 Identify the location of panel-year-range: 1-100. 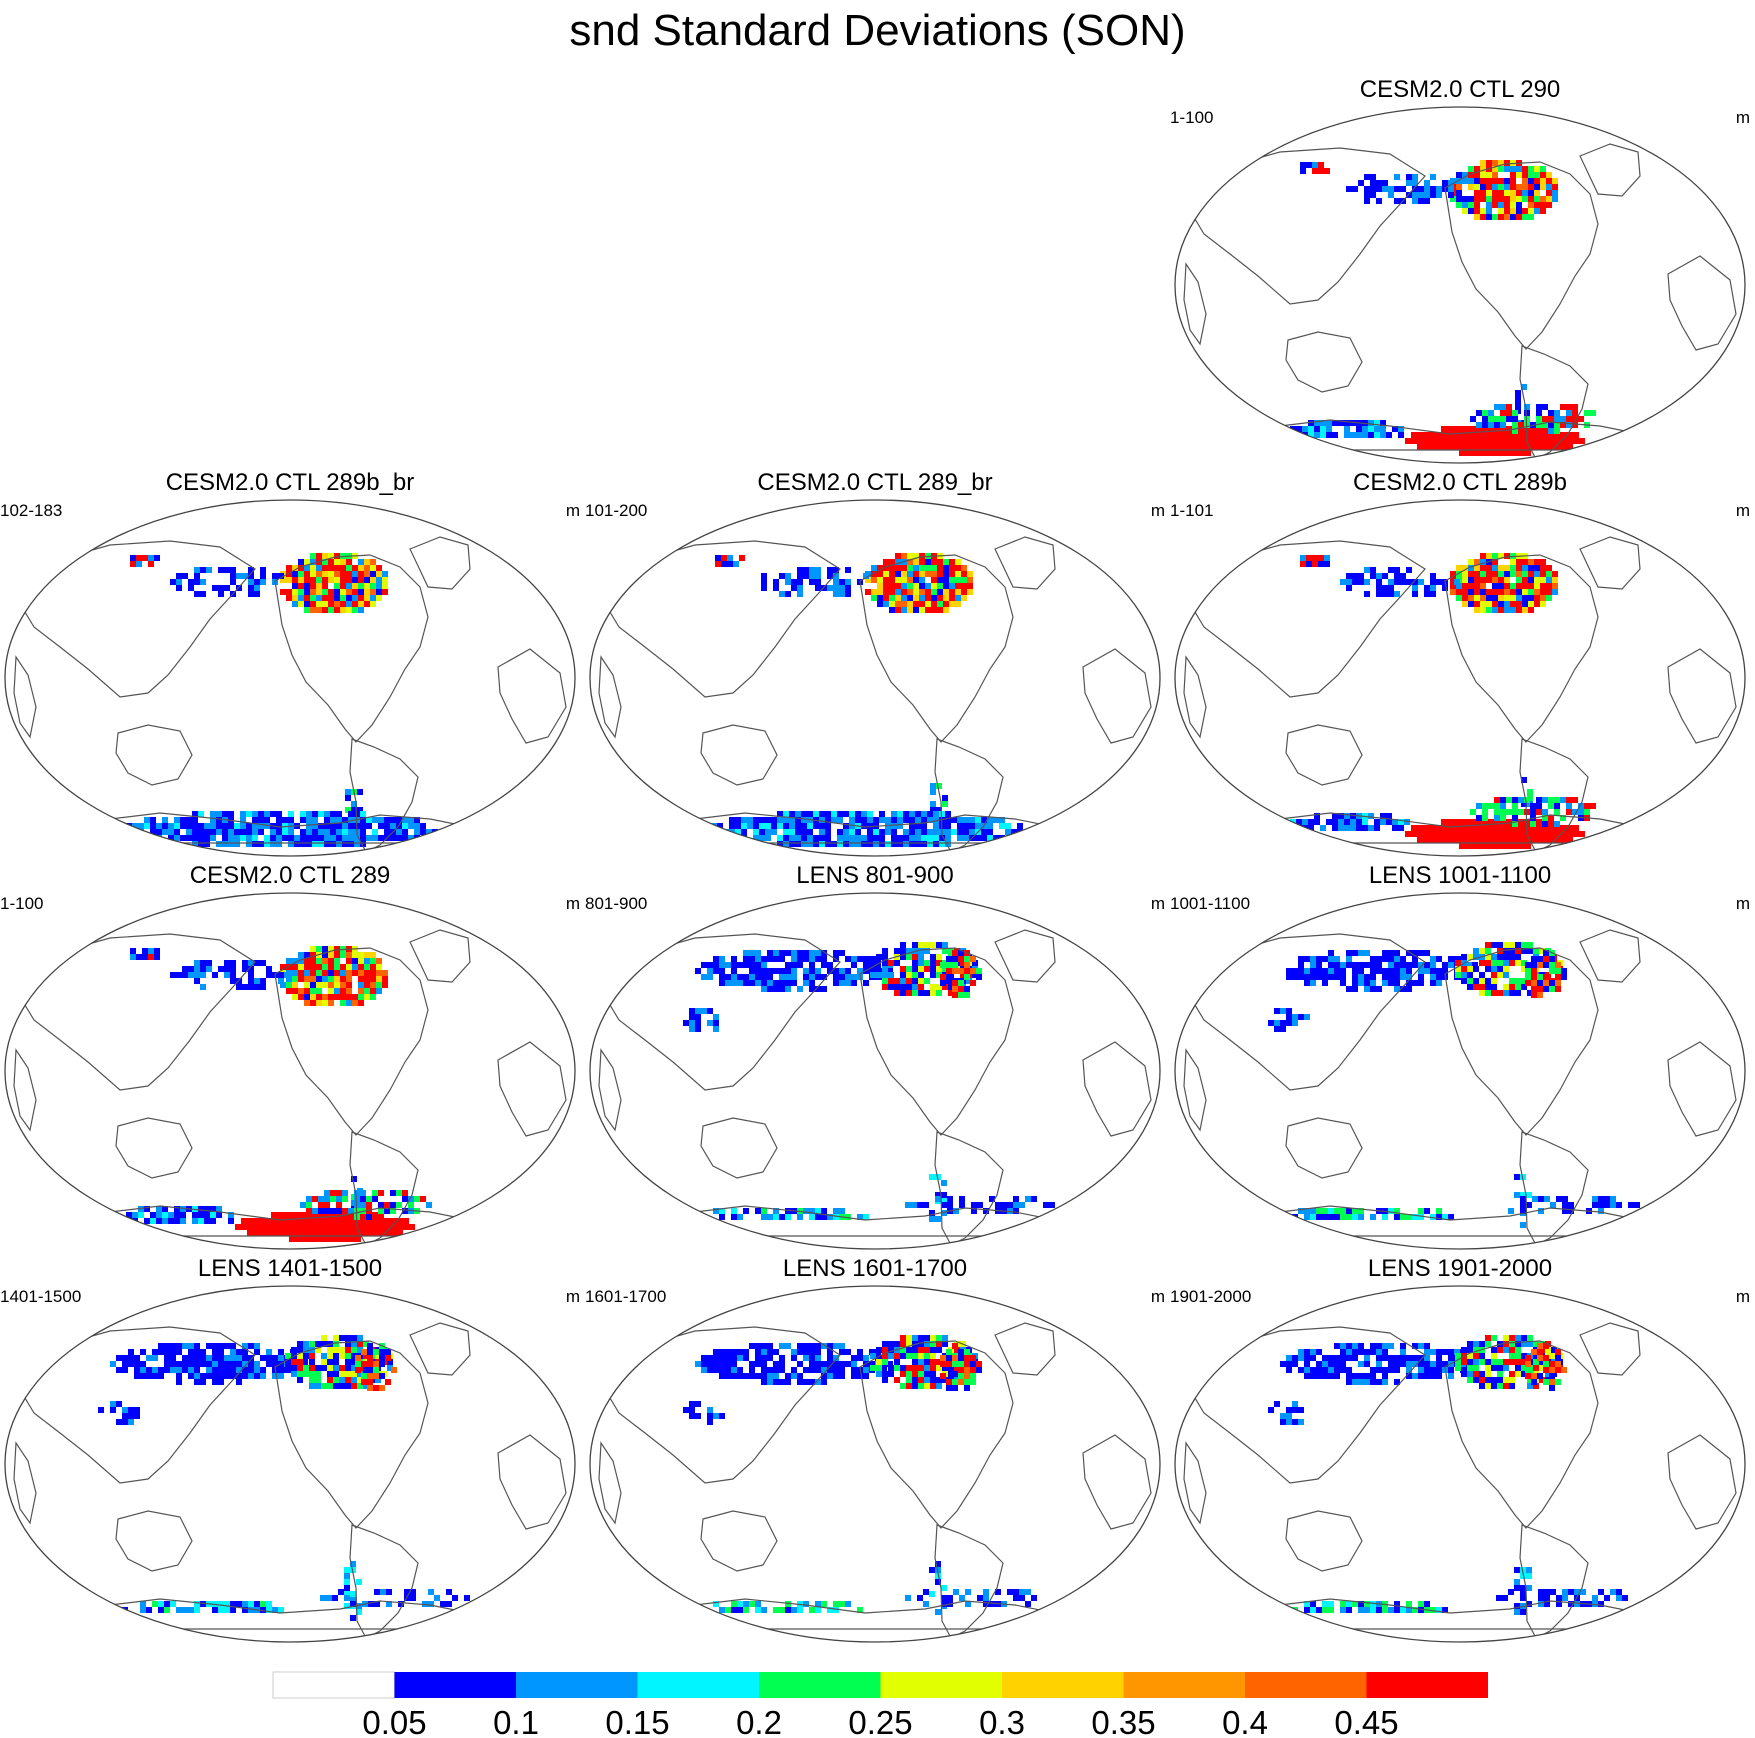
(1192, 117).